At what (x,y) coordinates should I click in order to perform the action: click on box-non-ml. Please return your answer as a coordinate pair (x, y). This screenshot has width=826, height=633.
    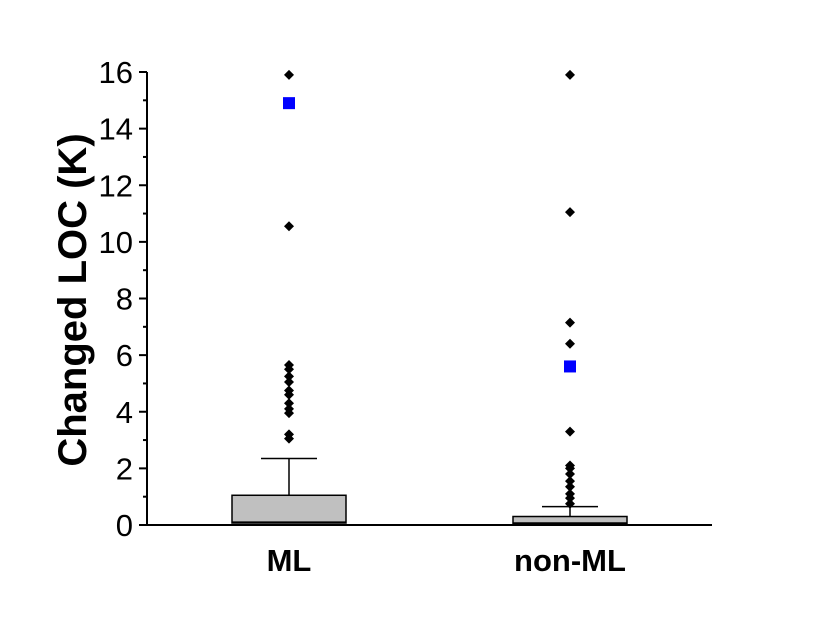
    Looking at the image, I should click on (570, 297).